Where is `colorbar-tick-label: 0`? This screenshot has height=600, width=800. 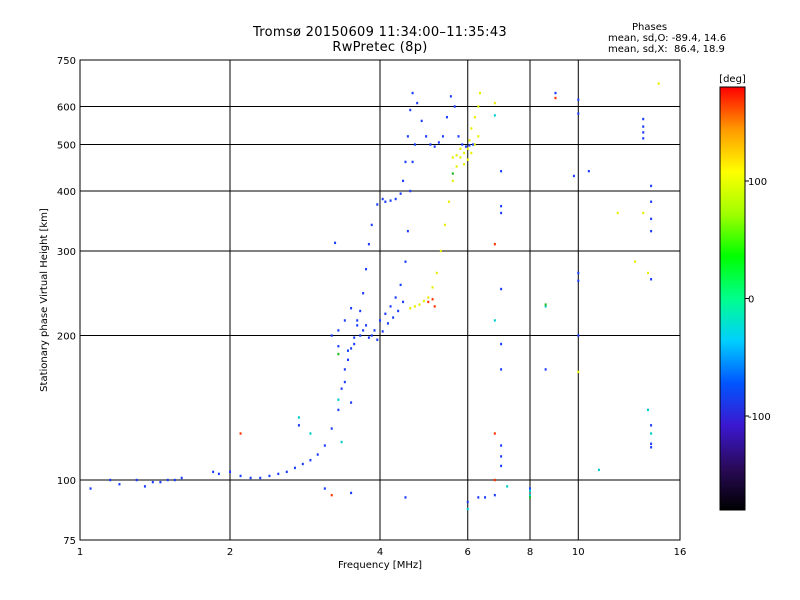 colorbar-tick-label: 0 is located at coordinates (751, 300).